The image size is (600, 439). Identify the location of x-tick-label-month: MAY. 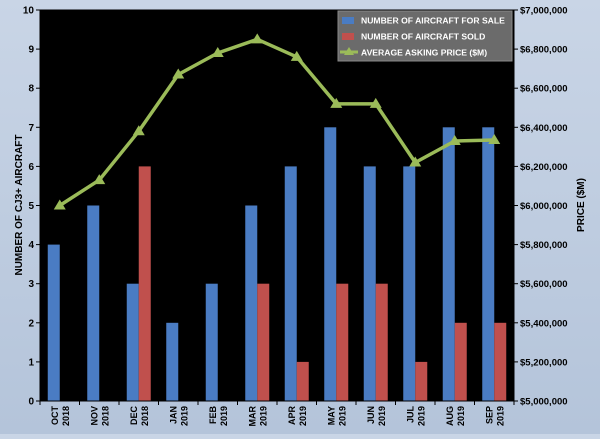
(331, 415).